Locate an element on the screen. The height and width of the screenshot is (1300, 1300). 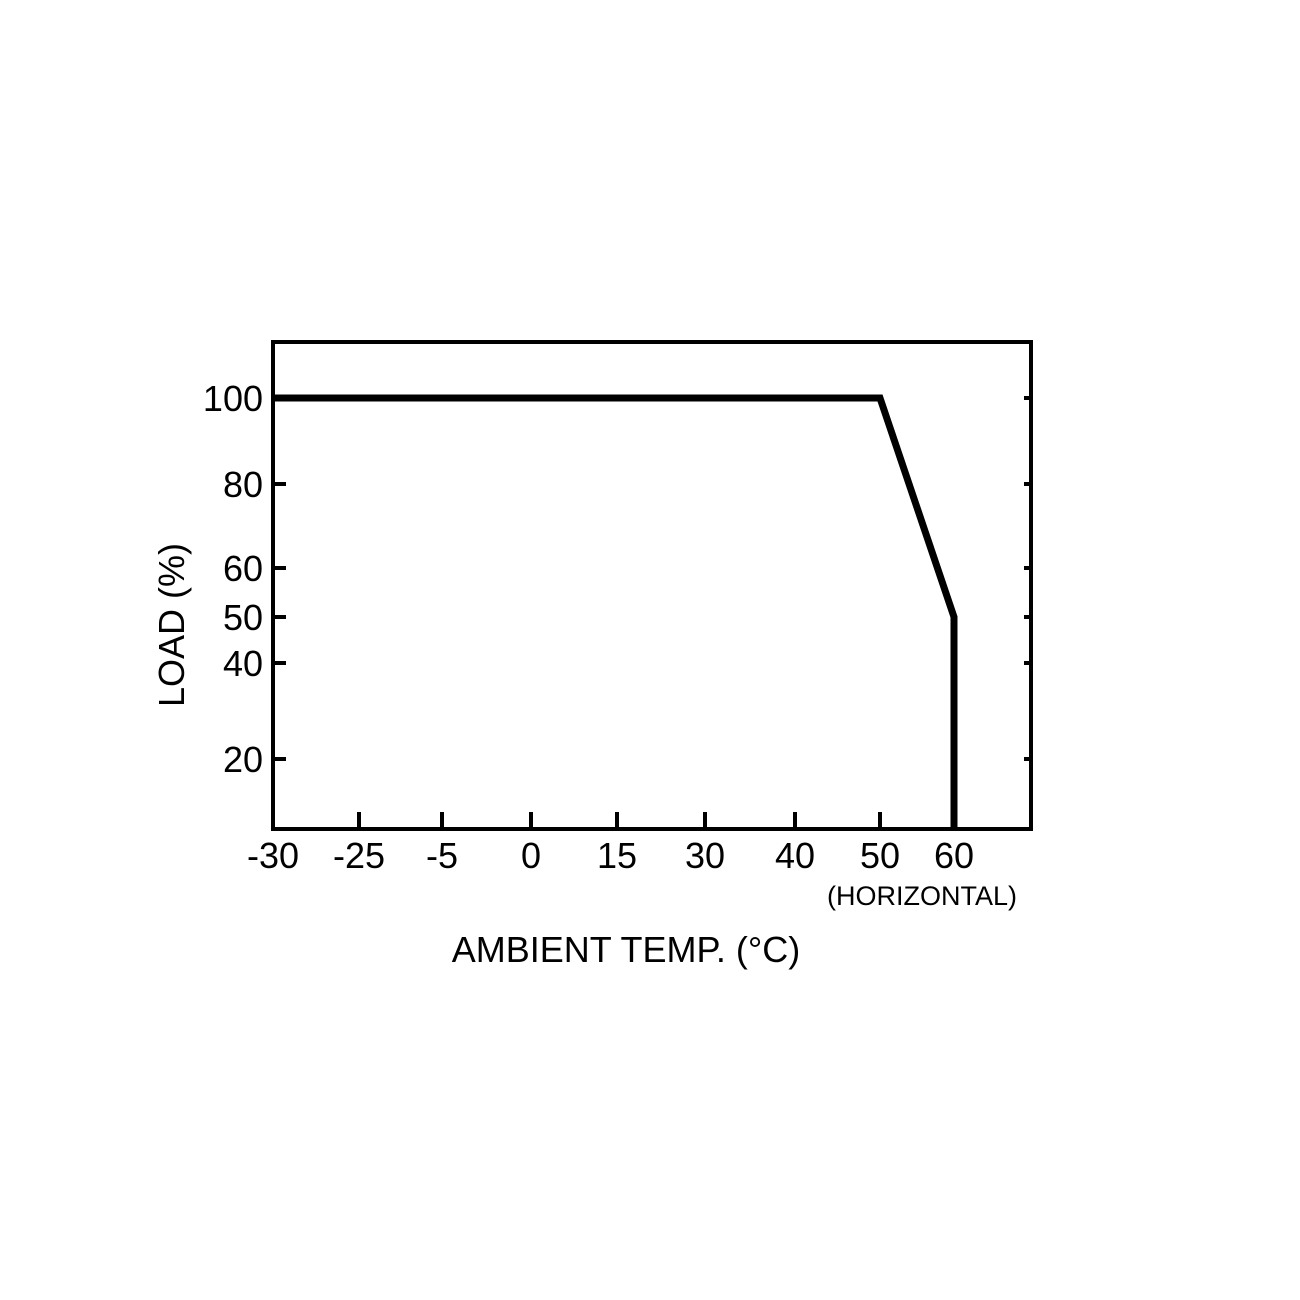
x-tick-label: -25 is located at coordinates (359, 855).